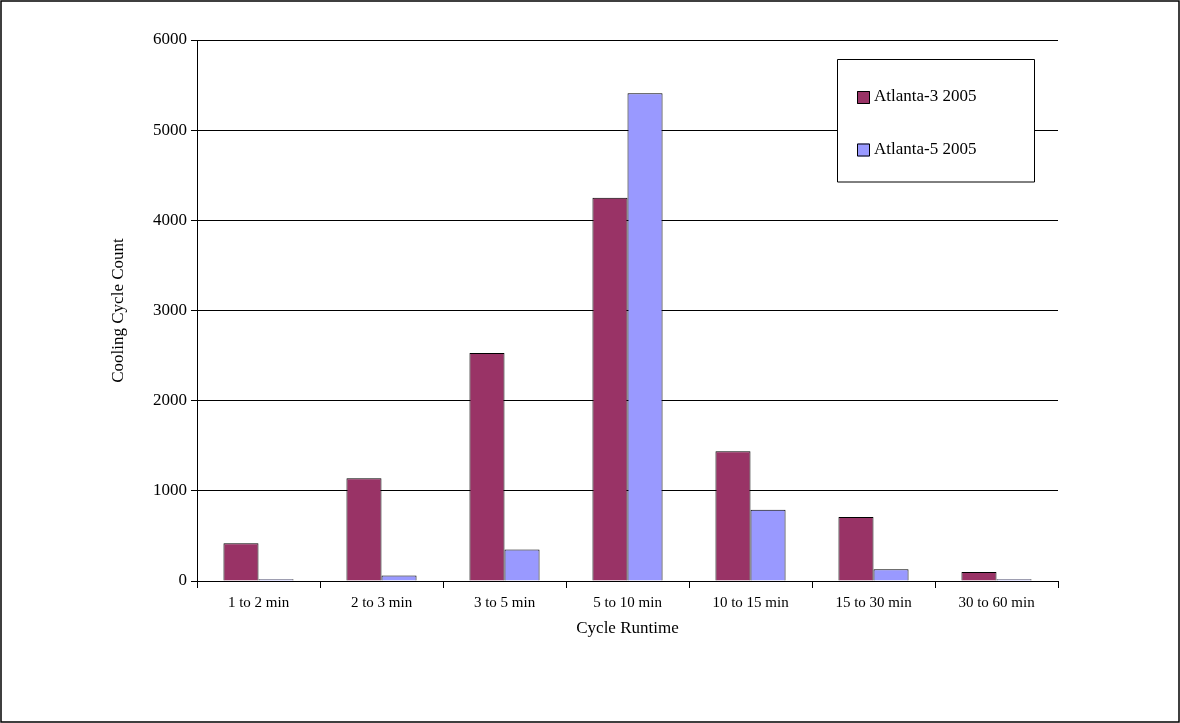 The width and height of the screenshot is (1180, 723). What do you see at coordinates (381, 601) in the screenshot?
I see `x-tick-label: 2 to 3 min` at bounding box center [381, 601].